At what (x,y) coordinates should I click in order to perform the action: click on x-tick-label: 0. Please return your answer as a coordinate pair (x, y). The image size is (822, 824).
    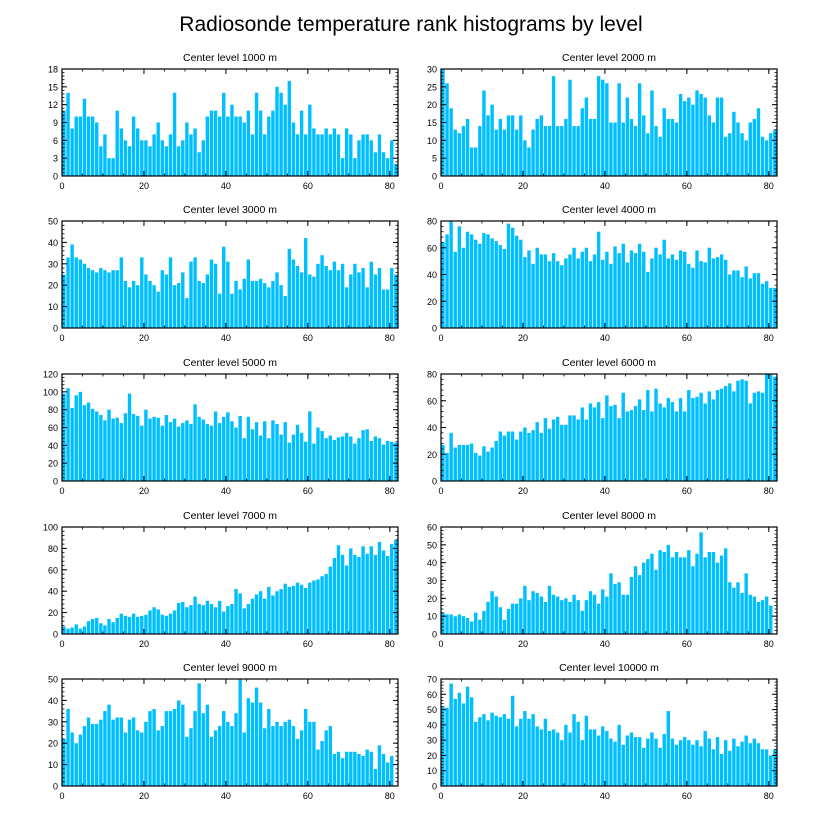
    Looking at the image, I should click on (440, 644).